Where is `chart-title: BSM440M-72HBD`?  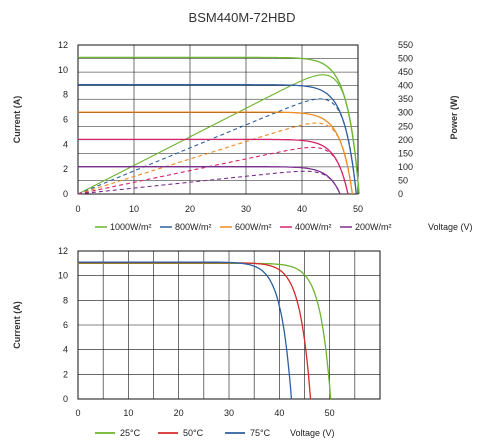
chart-title: BSM440M-72HBD is located at coordinates (242, 17).